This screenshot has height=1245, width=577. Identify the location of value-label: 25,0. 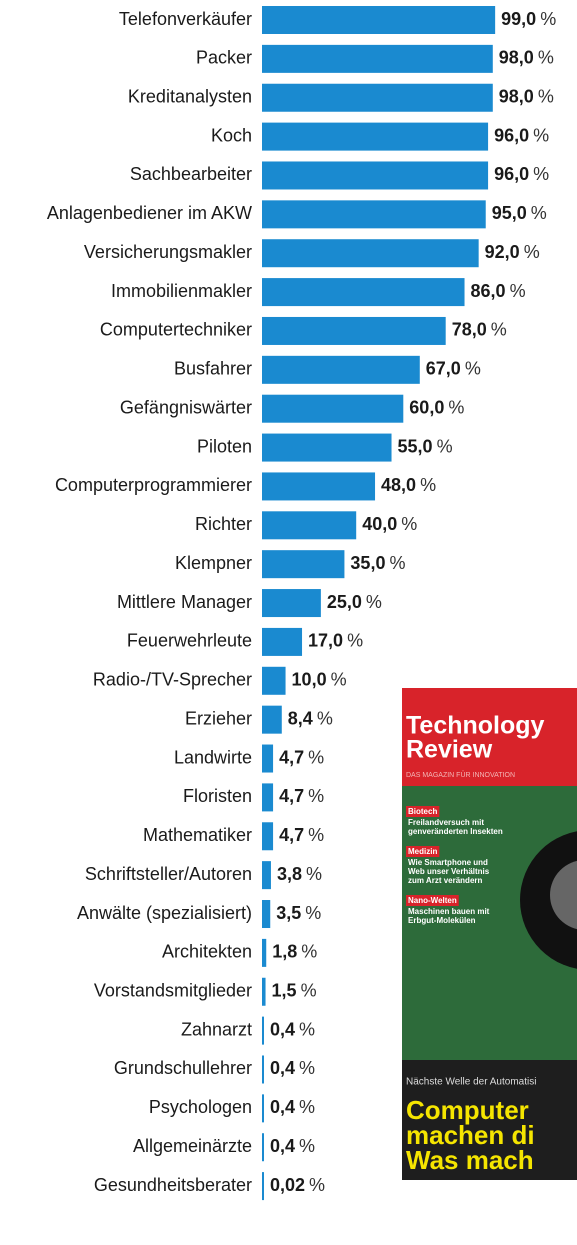
(344, 602).